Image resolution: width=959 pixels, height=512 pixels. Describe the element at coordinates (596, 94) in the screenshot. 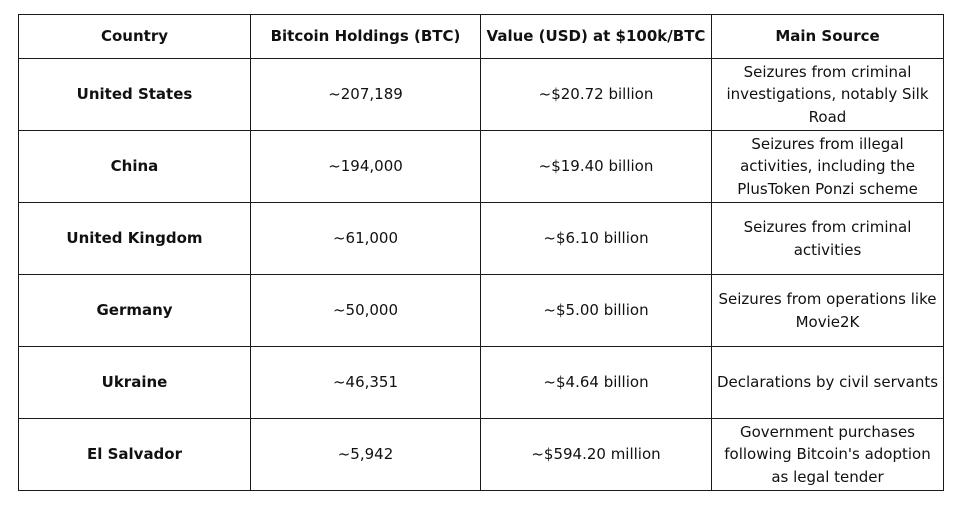

I see `cell-value: ~$20.72 billion` at that location.